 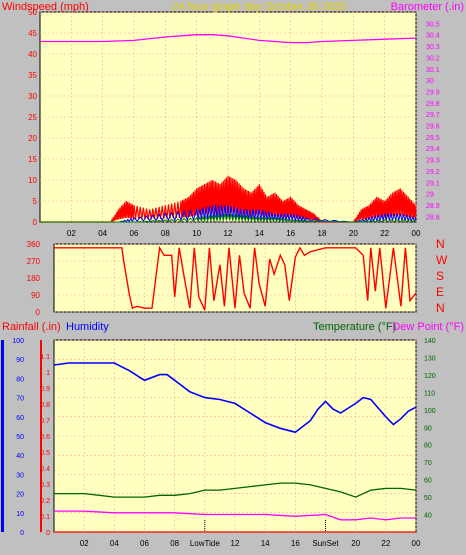 What do you see at coordinates (433, 47) in the screenshot?
I see `barometer-tick-label: 30.3` at bounding box center [433, 47].